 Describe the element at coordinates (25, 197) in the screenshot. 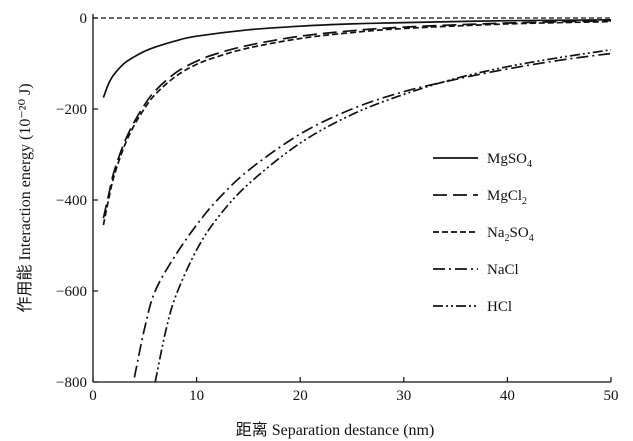

I see `y-axis-title: 作用能 Interaction energy (10⁻²⁰ J)` at that location.